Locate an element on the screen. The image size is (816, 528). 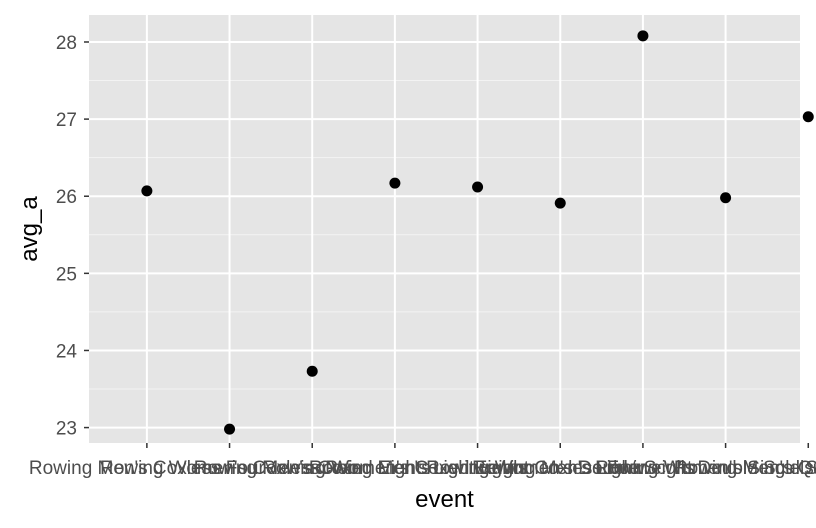
y-tick-label: 27 is located at coordinates (66, 120).